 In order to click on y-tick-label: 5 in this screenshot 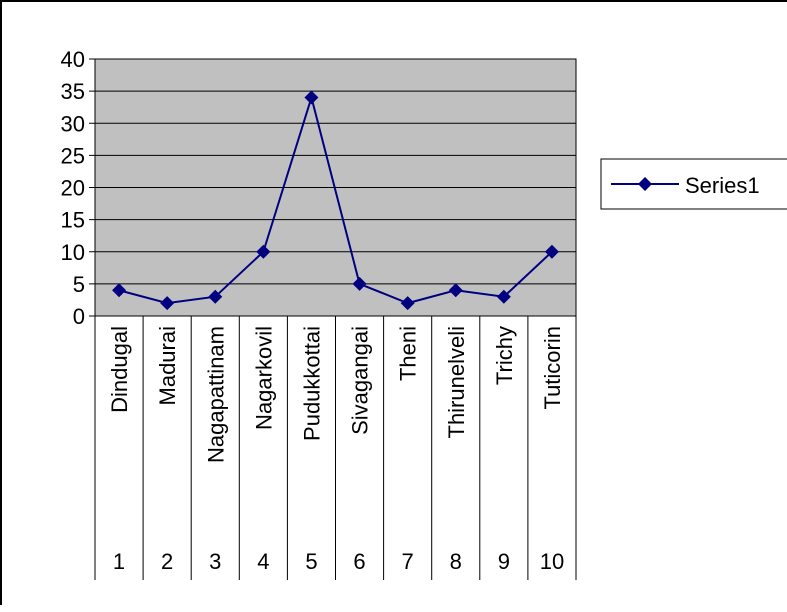, I will do `click(79, 284)`.